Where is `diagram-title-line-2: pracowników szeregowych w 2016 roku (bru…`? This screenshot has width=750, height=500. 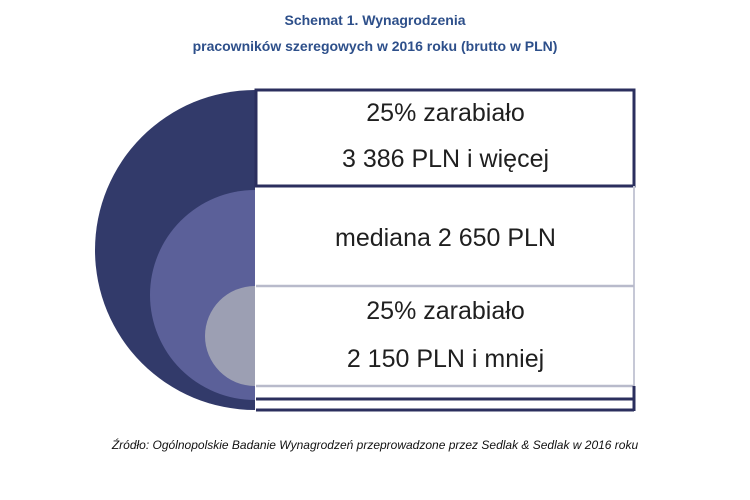
diagram-title-line-2: pracowników szeregowych w 2016 roku (bru… is located at coordinates (375, 46).